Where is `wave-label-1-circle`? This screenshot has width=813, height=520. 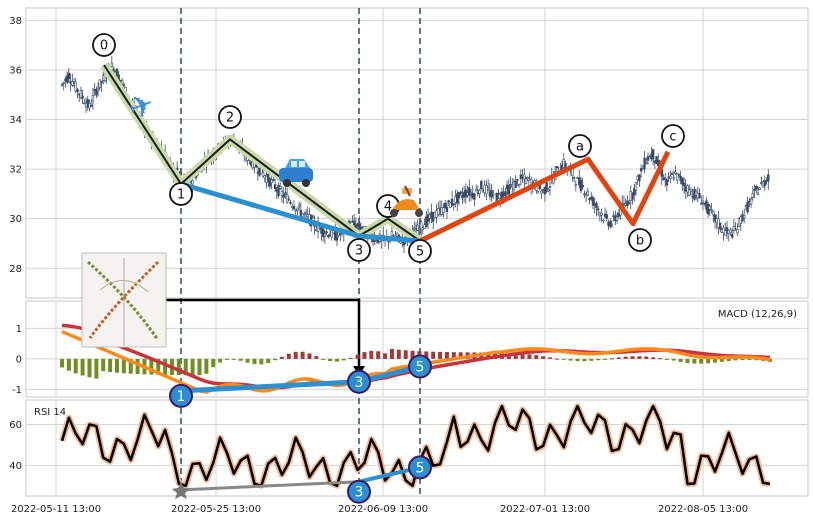
wave-label-1-circle is located at coordinates (181, 194).